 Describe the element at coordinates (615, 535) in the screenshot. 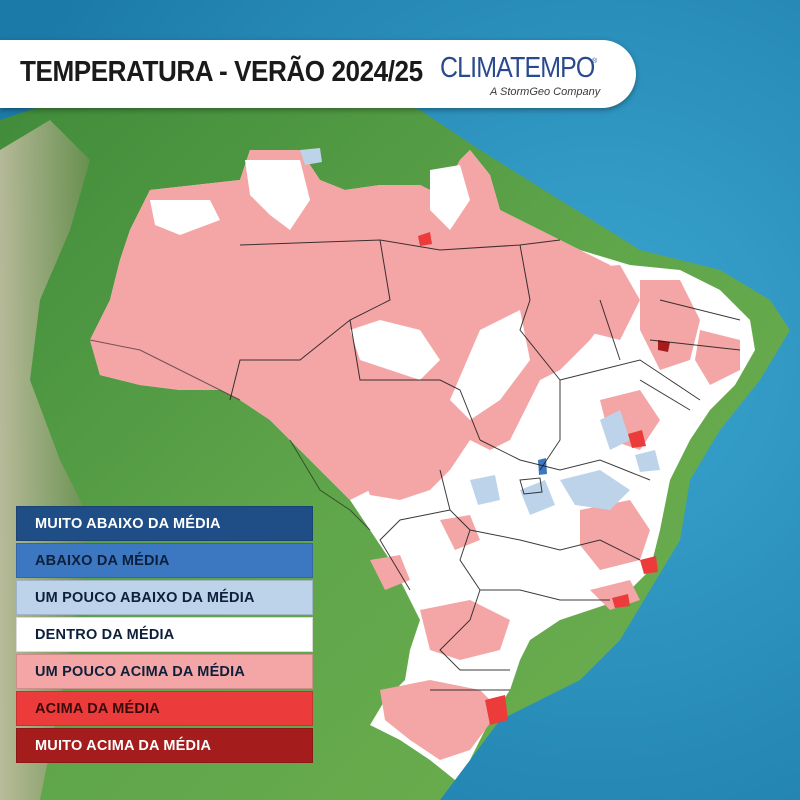

I see `southeast-pink-region` at that location.